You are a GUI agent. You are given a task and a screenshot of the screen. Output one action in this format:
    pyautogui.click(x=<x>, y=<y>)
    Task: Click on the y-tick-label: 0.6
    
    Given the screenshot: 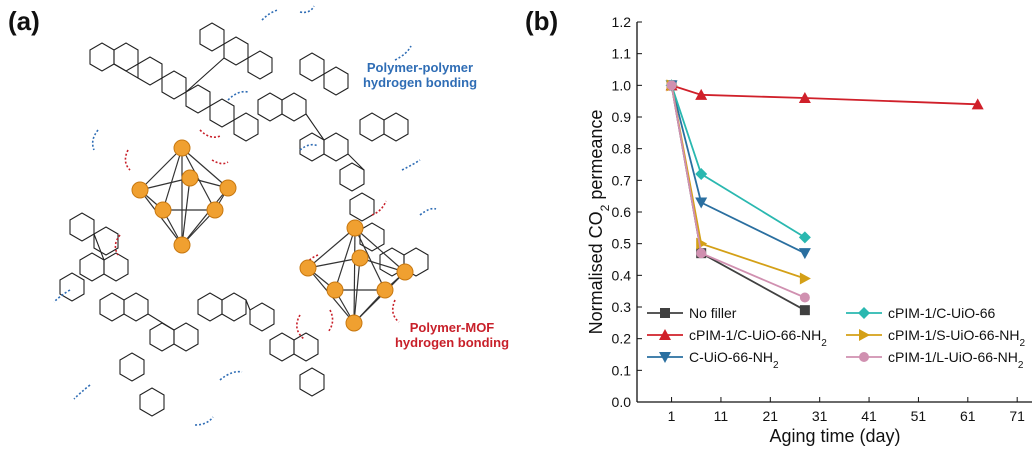 What is the action you would take?
    pyautogui.click(x=622, y=212)
    